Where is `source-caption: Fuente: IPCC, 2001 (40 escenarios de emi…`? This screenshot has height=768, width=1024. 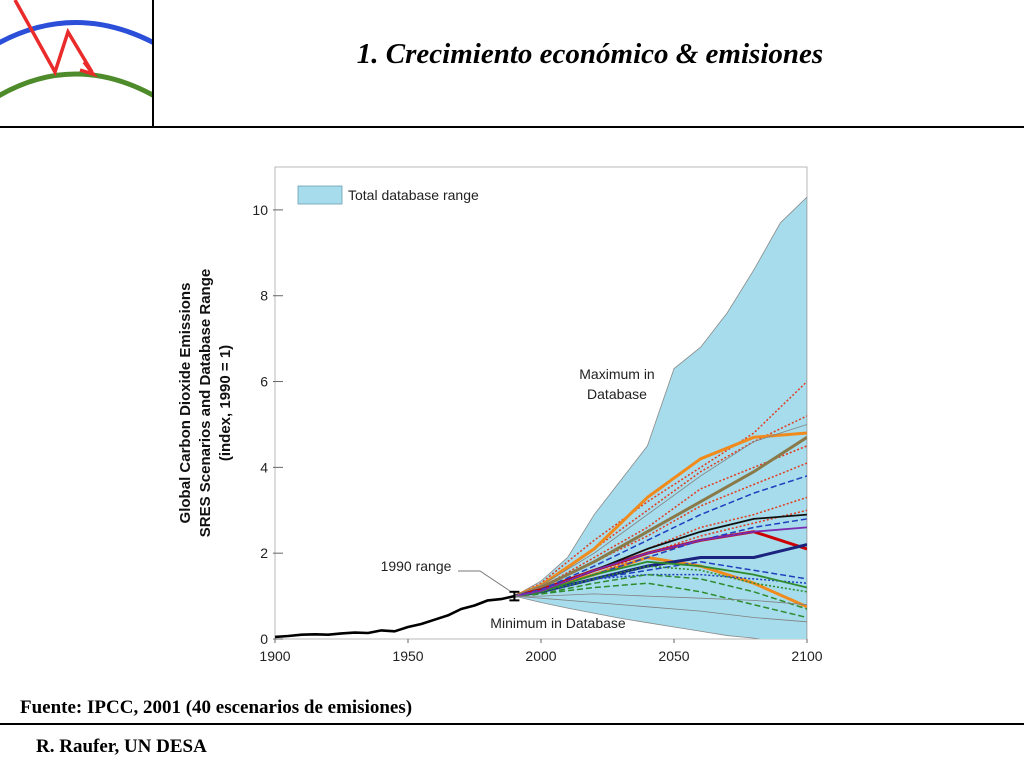 source-caption: Fuente: IPCC, 2001 (40 escenarios de emi… is located at coordinates (216, 707).